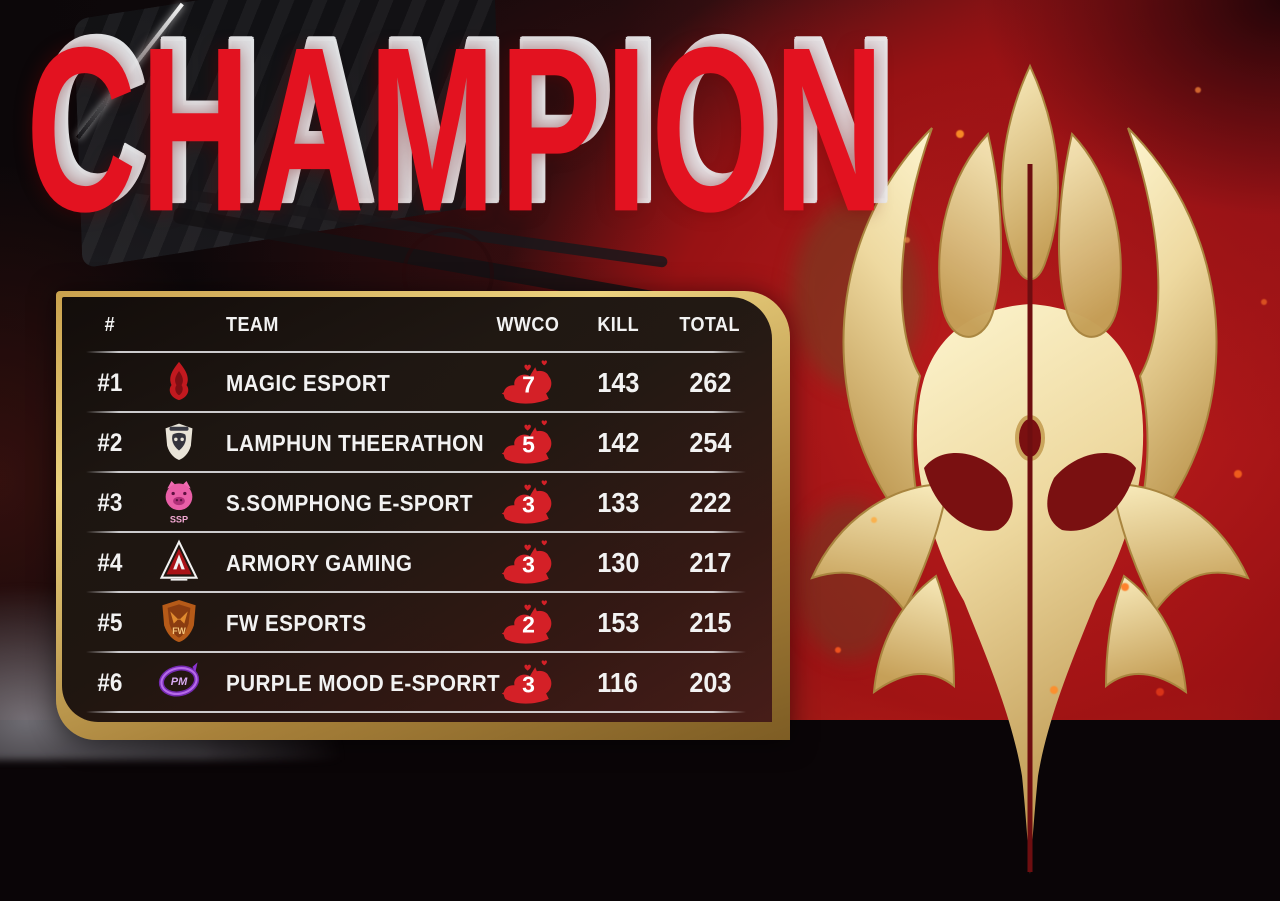 This screenshot has width=1280, height=901. What do you see at coordinates (417, 383) in the screenshot?
I see `table-row: #1 MAGIC ESPORT 7 143 262` at bounding box center [417, 383].